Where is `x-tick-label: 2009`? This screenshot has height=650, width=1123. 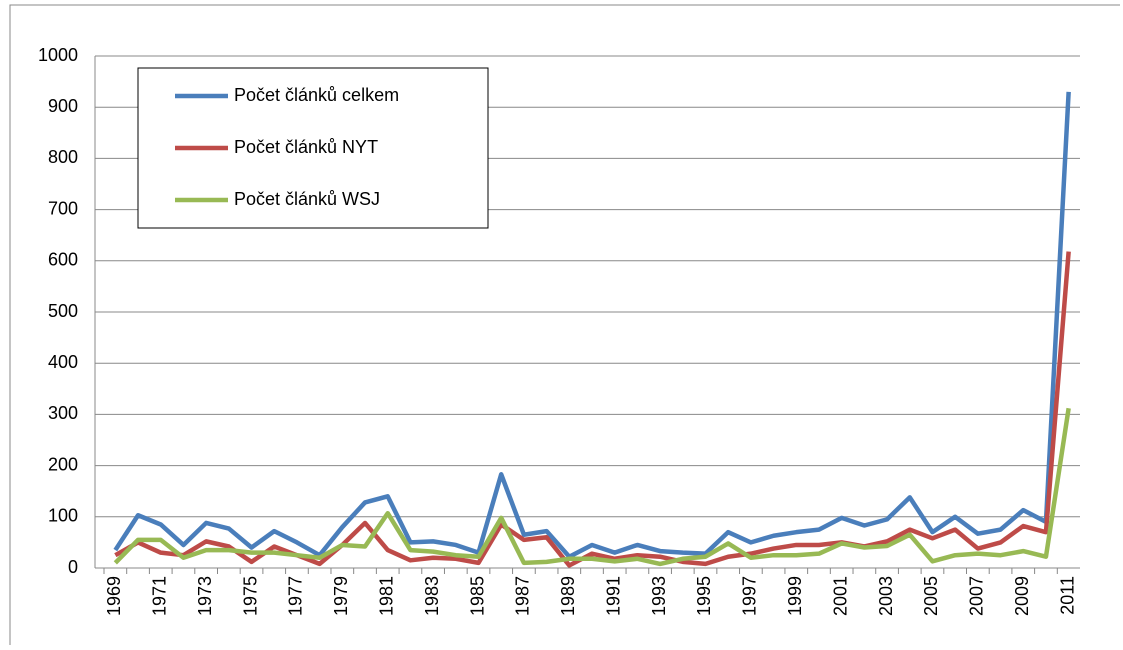 x-tick-label: 2009 is located at coordinates (1022, 596).